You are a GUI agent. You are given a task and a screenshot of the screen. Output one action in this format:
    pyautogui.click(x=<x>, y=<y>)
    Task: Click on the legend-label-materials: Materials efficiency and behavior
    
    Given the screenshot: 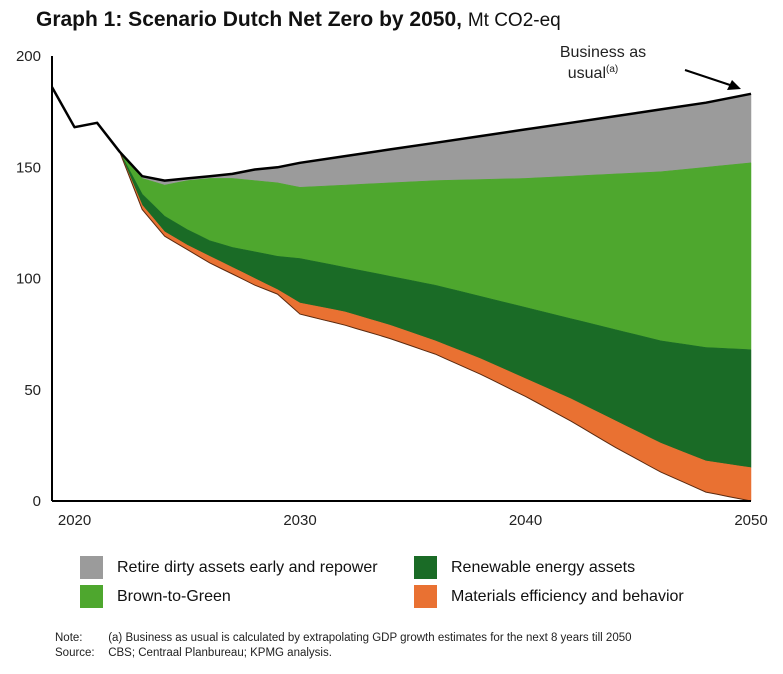 What is the action you would take?
    pyautogui.click(x=567, y=596)
    